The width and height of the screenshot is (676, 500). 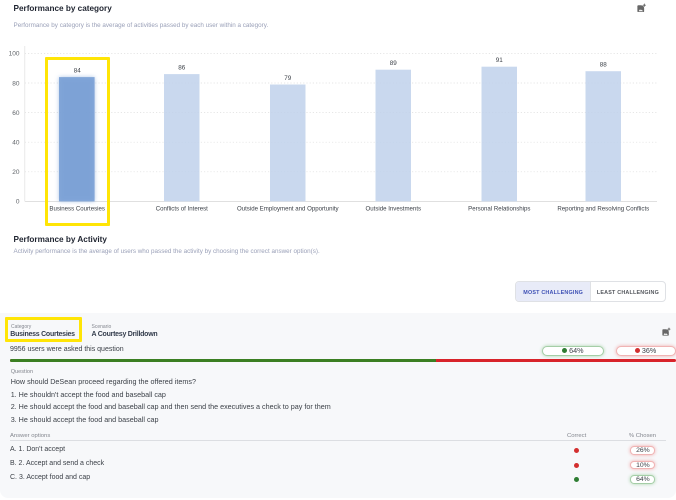 I want to click on svg-text: Business Courtesies, so click(x=77, y=208).